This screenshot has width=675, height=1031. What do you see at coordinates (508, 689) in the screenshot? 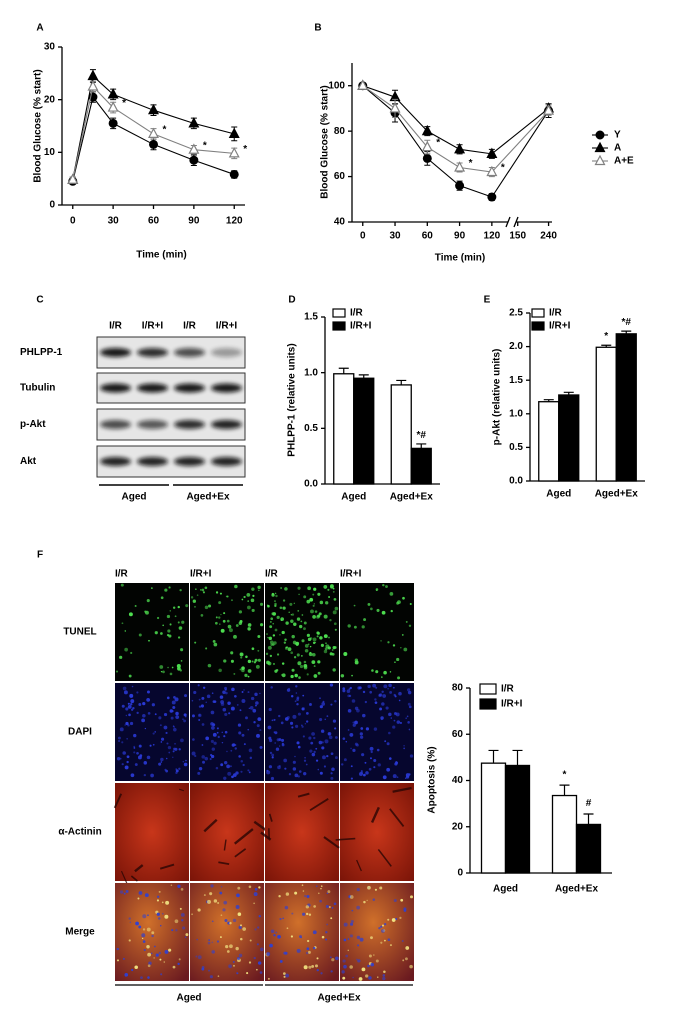
I see `legend-label: I/R` at bounding box center [508, 689].